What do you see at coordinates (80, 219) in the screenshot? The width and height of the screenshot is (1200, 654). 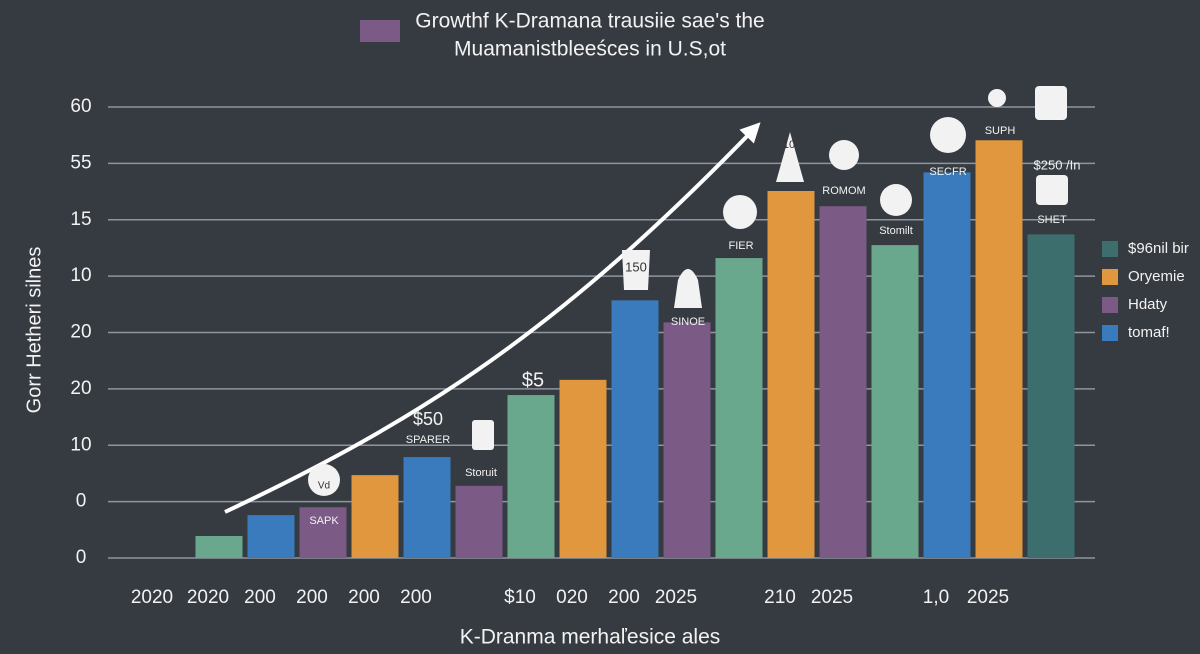 I see `y-tick-label: 15` at bounding box center [80, 219].